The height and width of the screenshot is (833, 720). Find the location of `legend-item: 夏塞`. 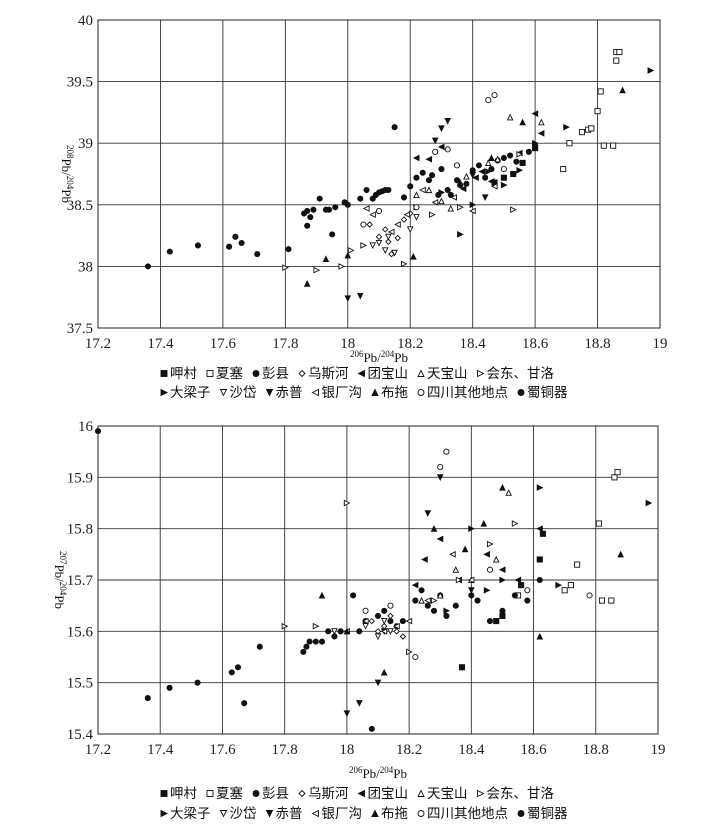

legend-item: 夏塞 is located at coordinates (224, 373).